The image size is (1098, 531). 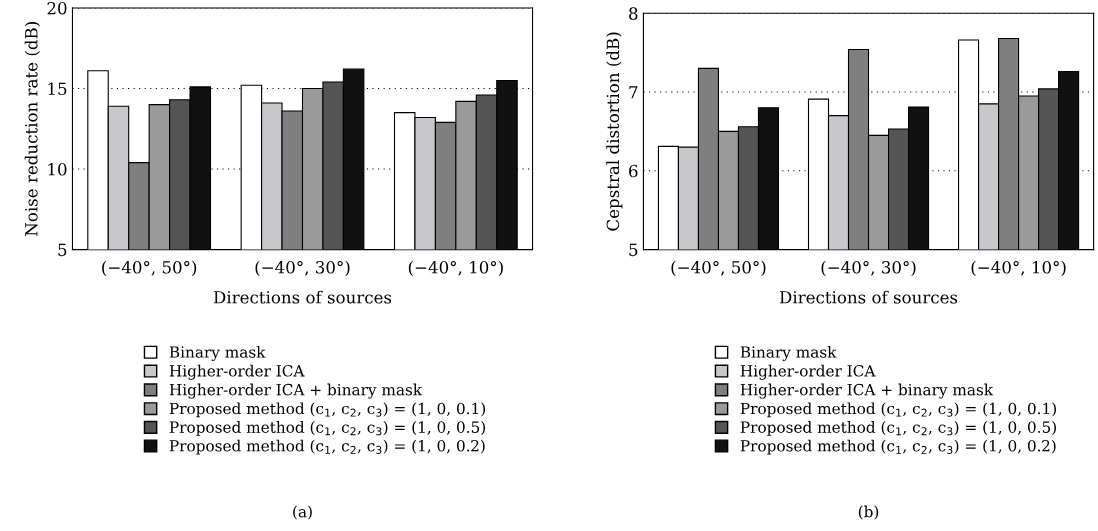 What do you see at coordinates (32, 129) in the screenshot?
I see `y-axis-title: Noise reduction rate (dB)` at bounding box center [32, 129].